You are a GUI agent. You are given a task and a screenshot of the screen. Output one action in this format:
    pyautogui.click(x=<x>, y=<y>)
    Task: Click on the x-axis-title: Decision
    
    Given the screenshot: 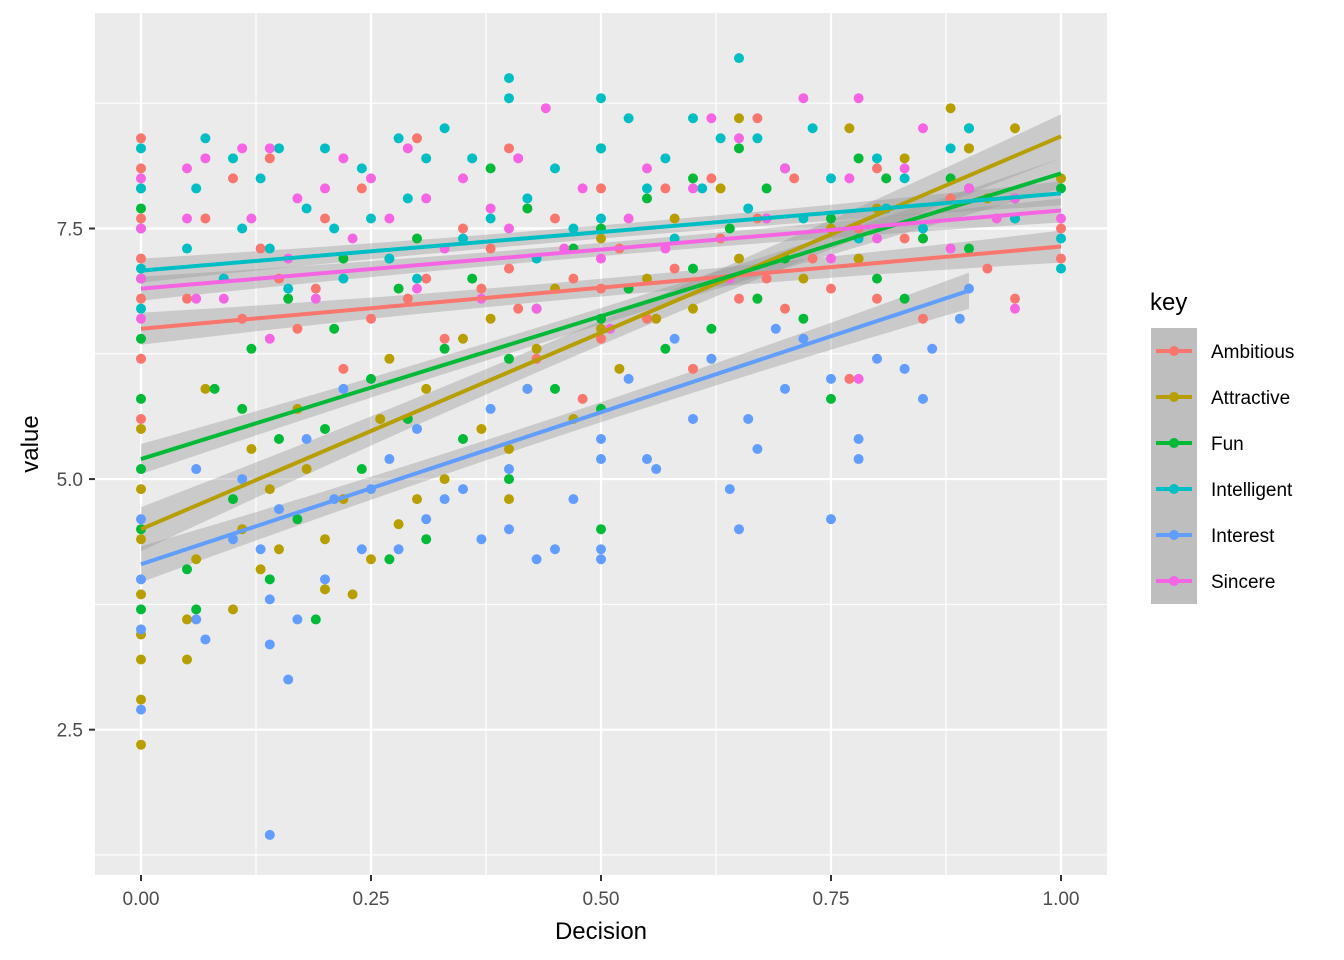 What is the action you would take?
    pyautogui.click(x=601, y=931)
    